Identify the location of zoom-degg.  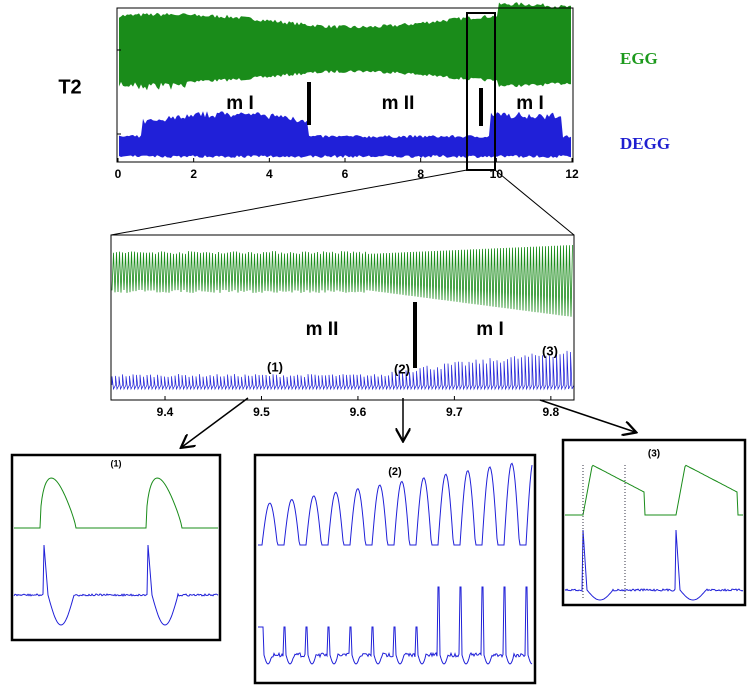
(343, 370).